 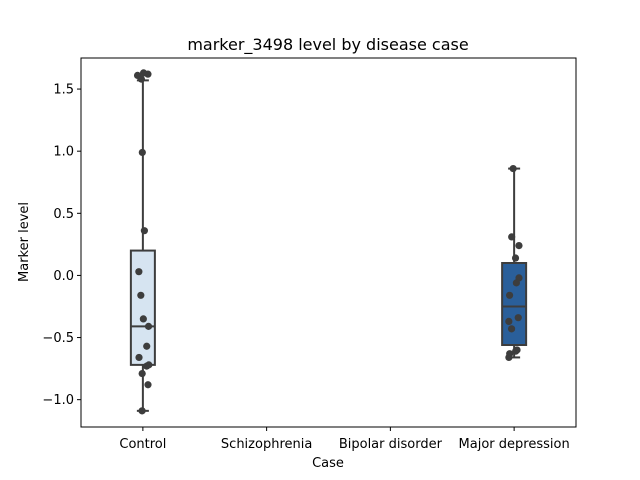 What do you see at coordinates (63, 276) in the screenshot?
I see `y-tick-label: 0.0` at bounding box center [63, 276].